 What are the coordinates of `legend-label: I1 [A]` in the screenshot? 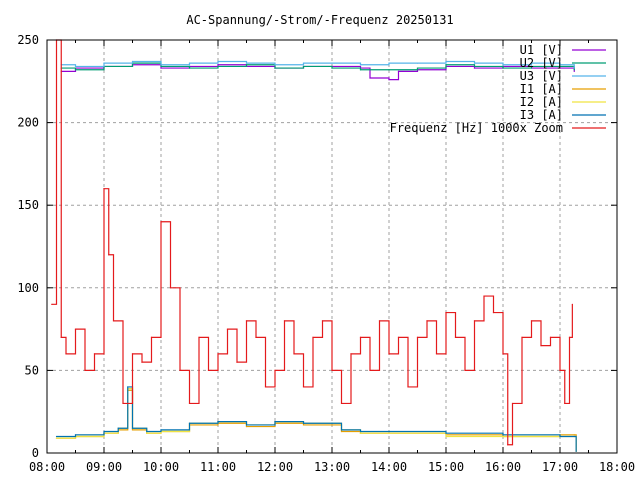 It's located at (541, 89).